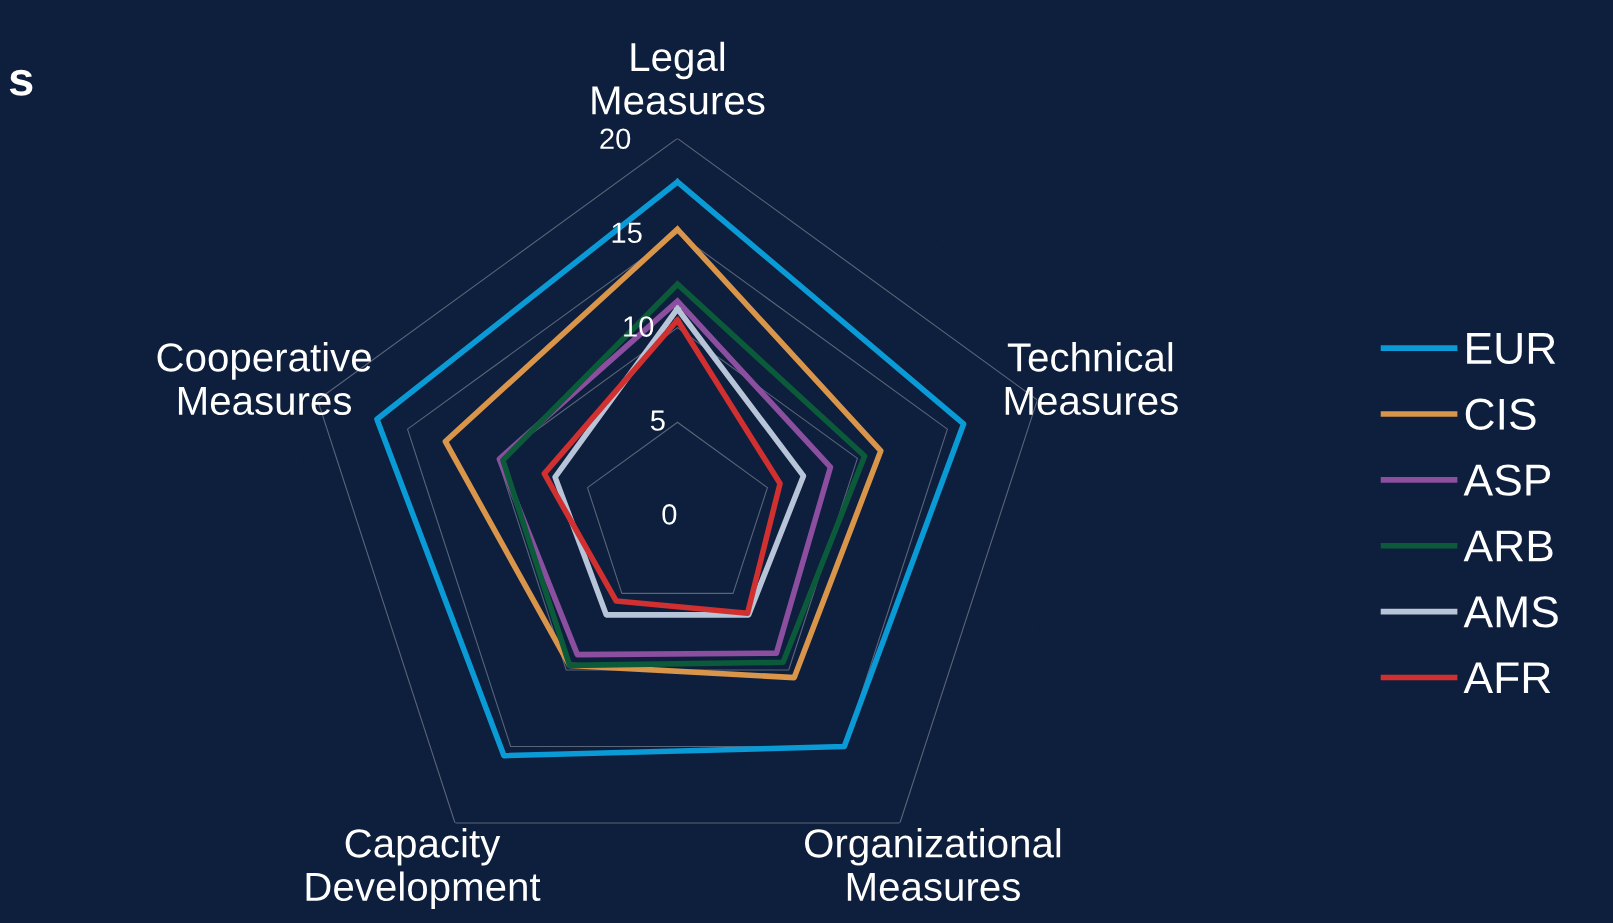  I want to click on spoke-label: Capacity Development, so click(423, 869).